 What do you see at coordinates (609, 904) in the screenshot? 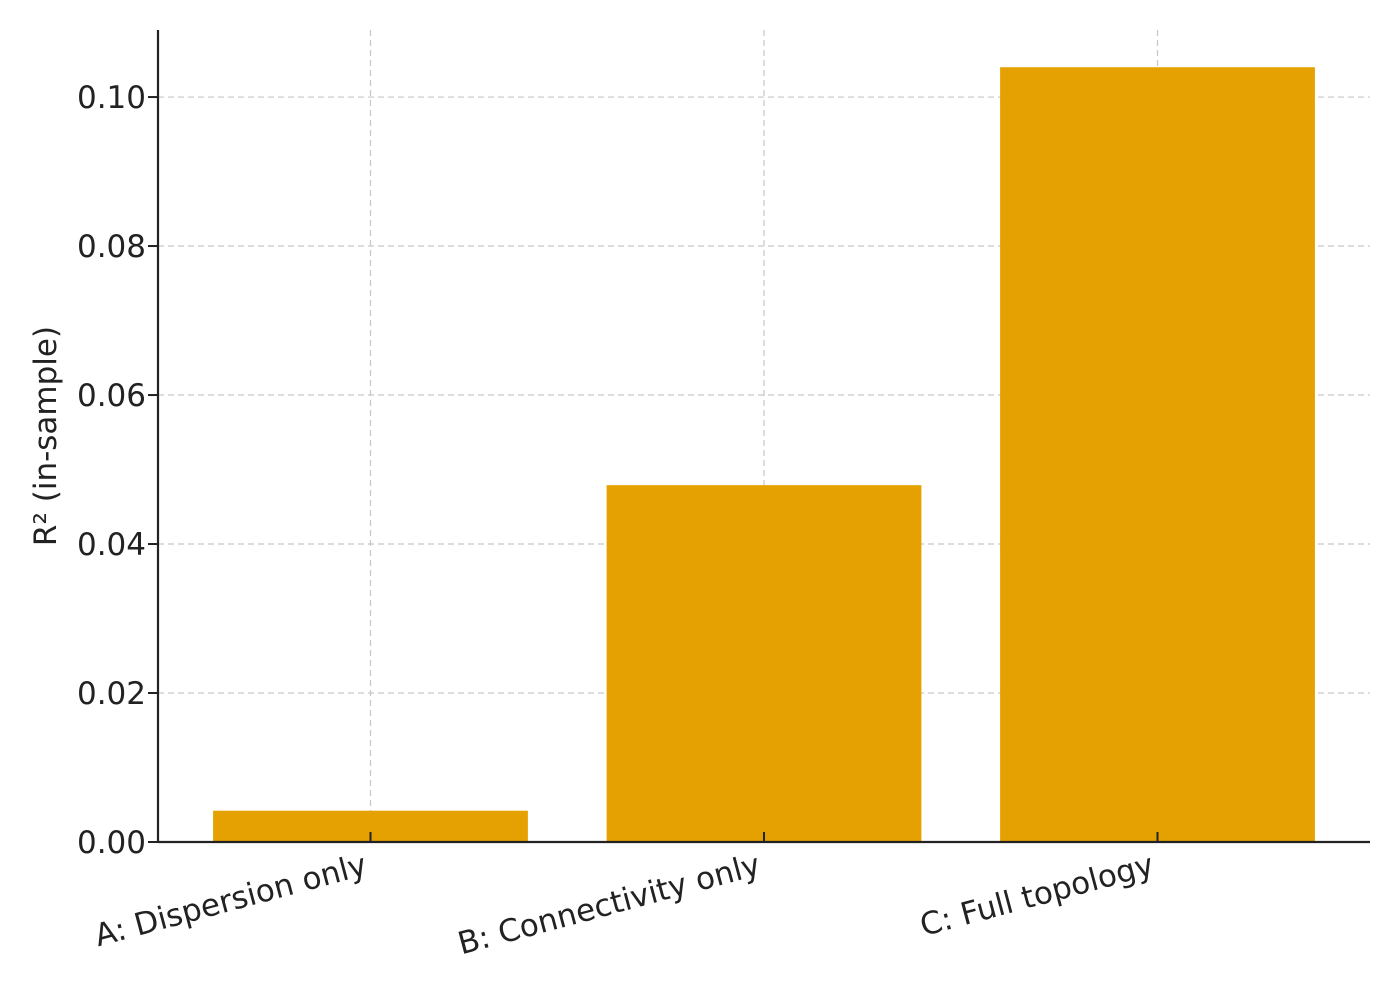
I see `x-tick-label: B: Connectivity only` at bounding box center [609, 904].